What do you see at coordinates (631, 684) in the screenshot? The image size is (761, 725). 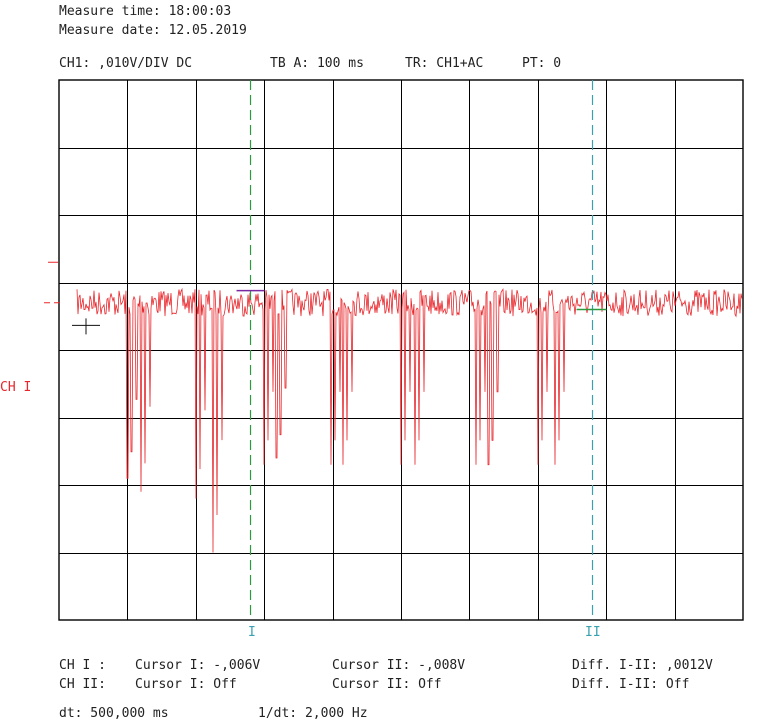 I see `readout-ch2-diff: Diff. I-II: Off` at bounding box center [631, 684].